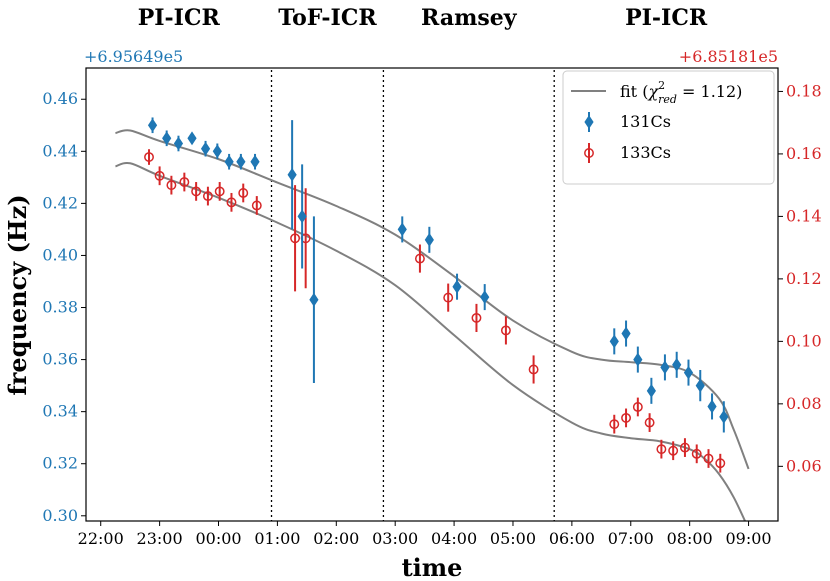 This screenshot has height=581, width=830. What do you see at coordinates (60, 463) in the screenshot?
I see `left-tick-label: 0.32` at bounding box center [60, 463].